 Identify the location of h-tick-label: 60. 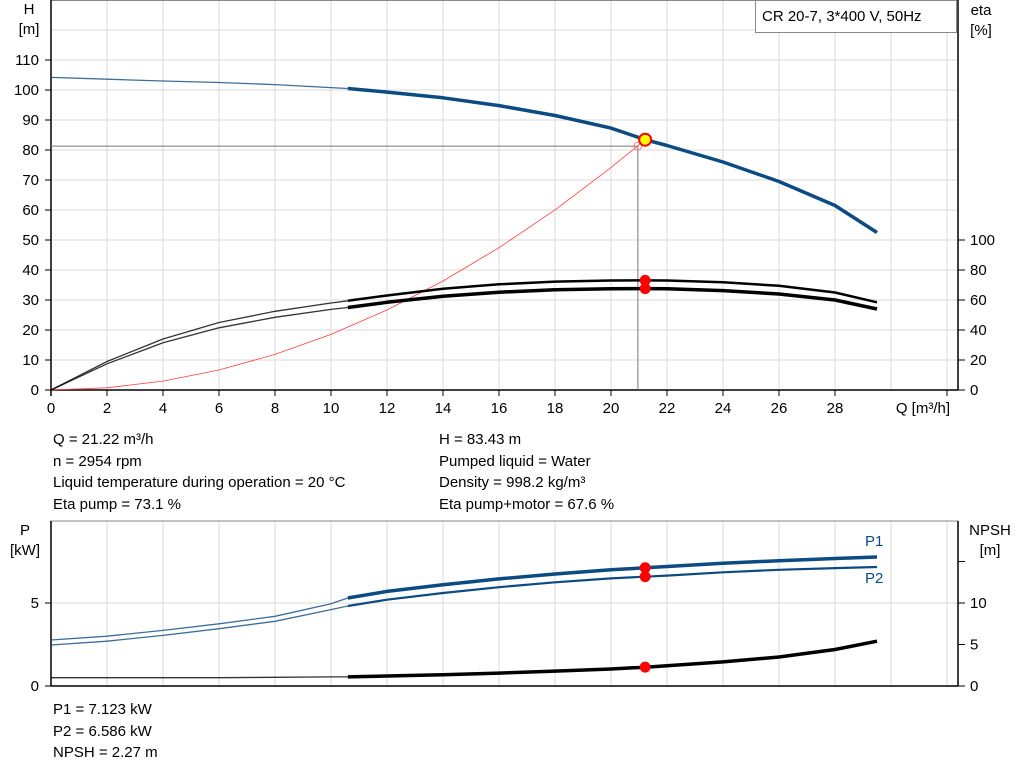
(30, 210).